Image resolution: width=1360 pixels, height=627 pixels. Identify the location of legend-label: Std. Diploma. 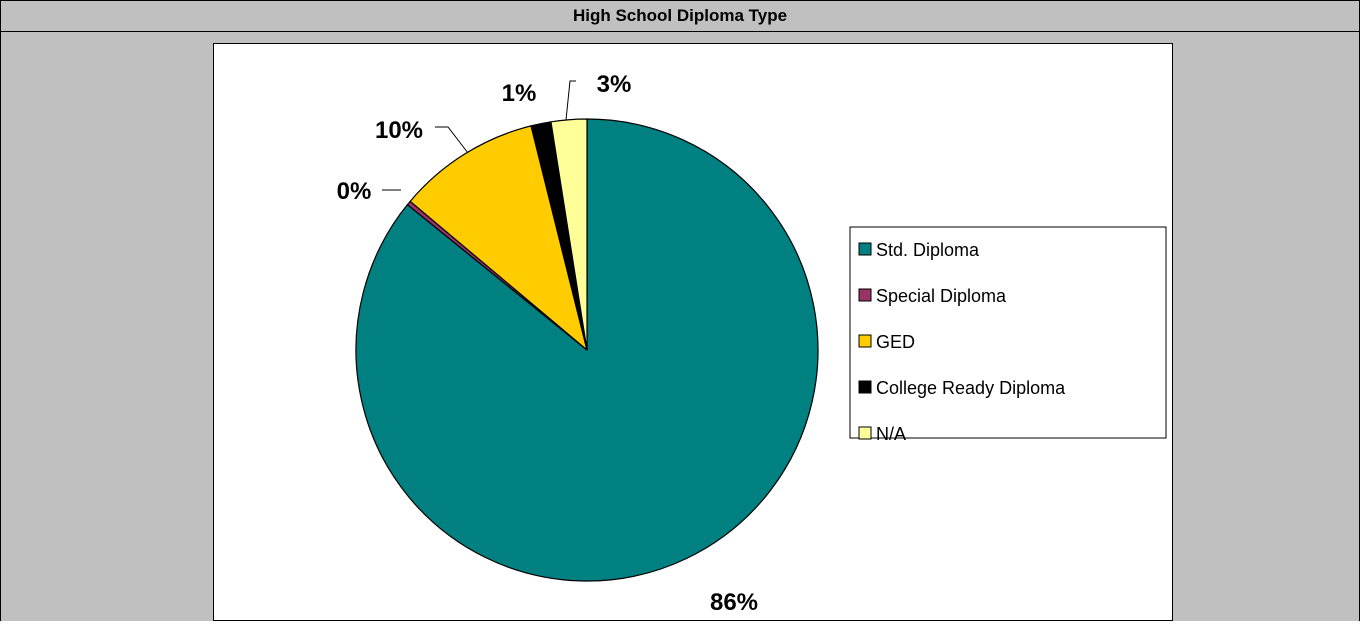
(928, 250).